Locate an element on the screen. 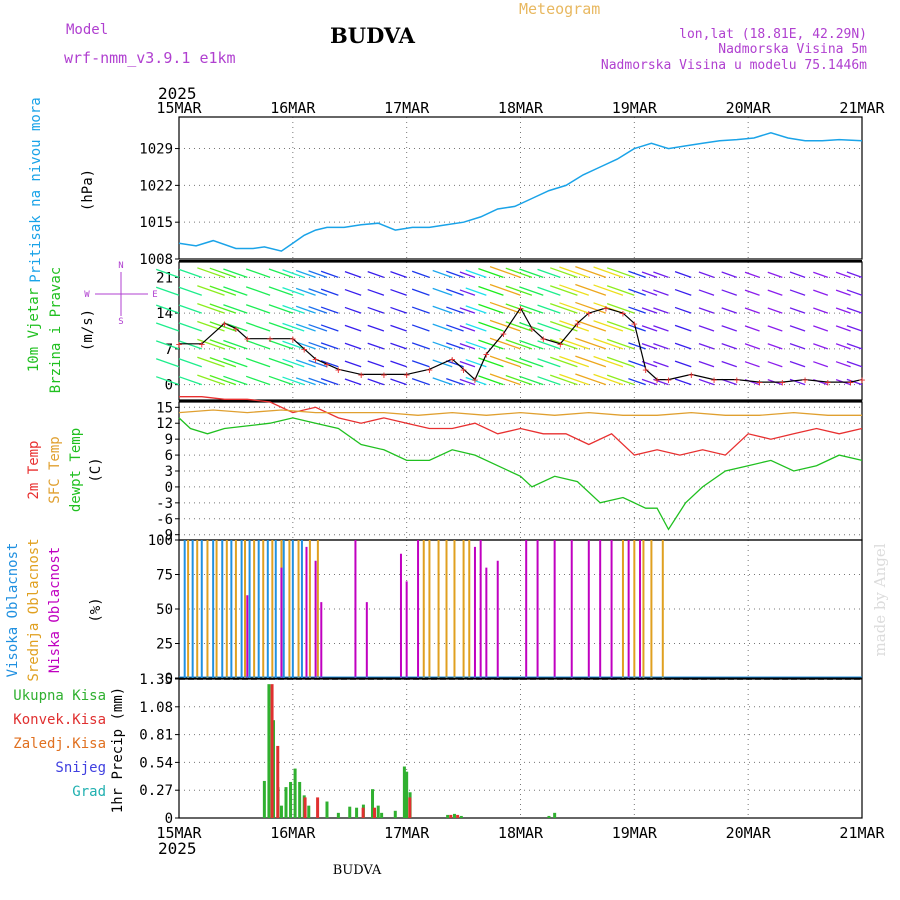 This screenshot has width=900, height=900. pressure-unit-label: (hPa) is located at coordinates (88, 190).